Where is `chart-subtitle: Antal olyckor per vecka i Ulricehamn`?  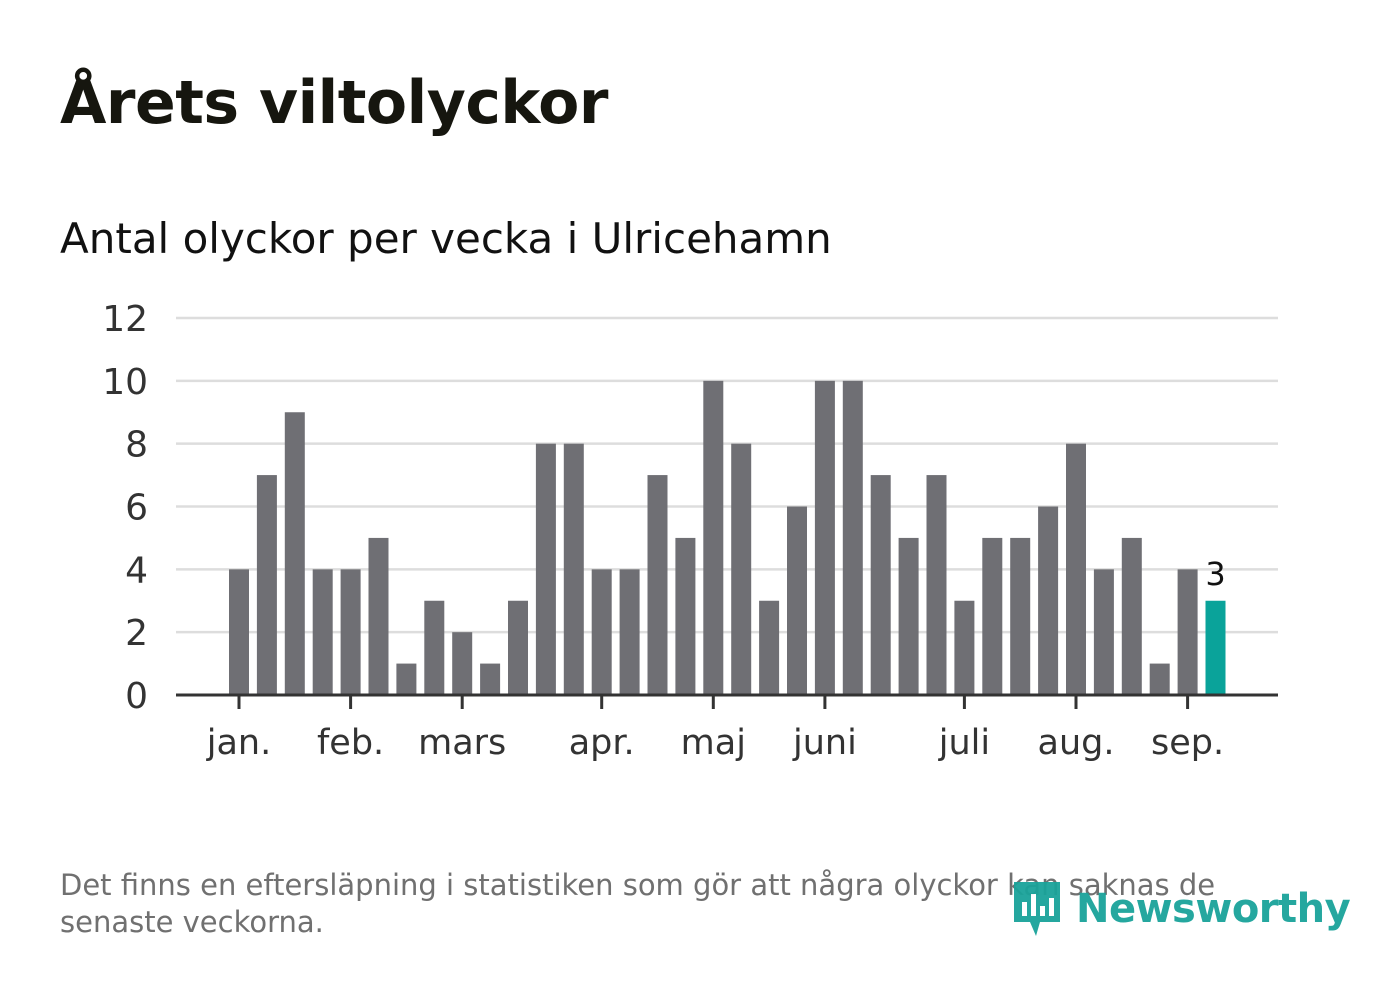
chart-subtitle: Antal olyckor per vecka i Ulricehamn is located at coordinates (446, 238).